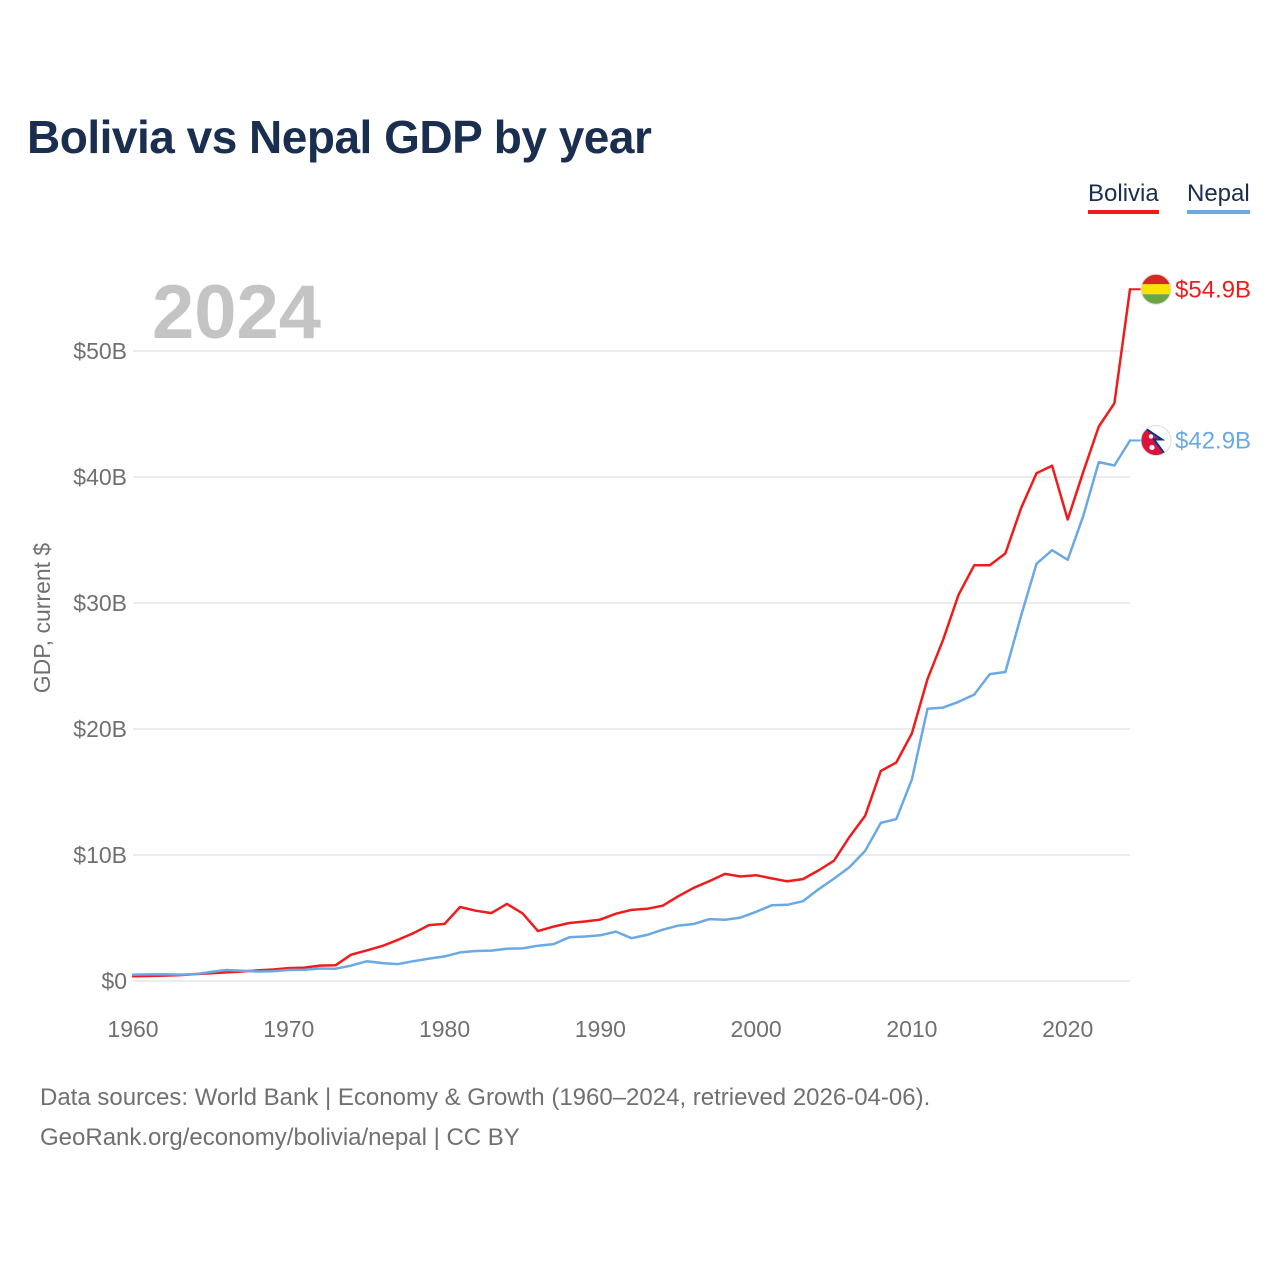 Image resolution: width=1280 pixels, height=1280 pixels. Describe the element at coordinates (1123, 197) in the screenshot. I see `legend-item-bolivia: Bolivia` at that location.